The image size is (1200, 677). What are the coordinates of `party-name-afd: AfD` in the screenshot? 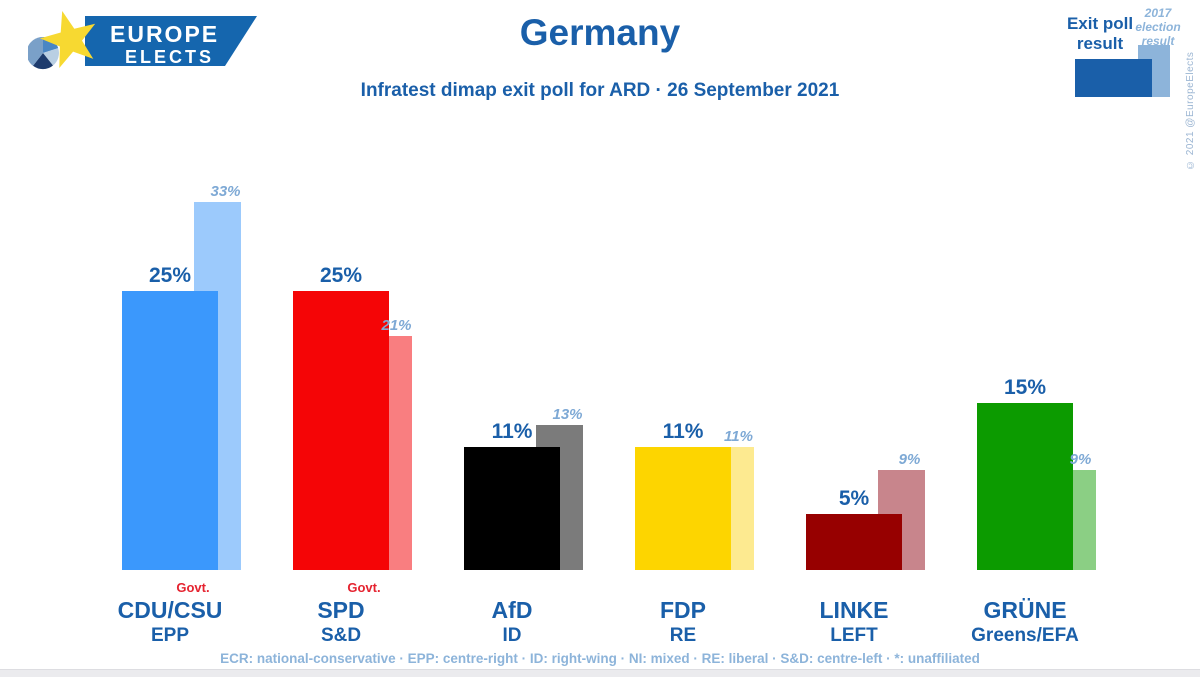 It's located at (512, 610).